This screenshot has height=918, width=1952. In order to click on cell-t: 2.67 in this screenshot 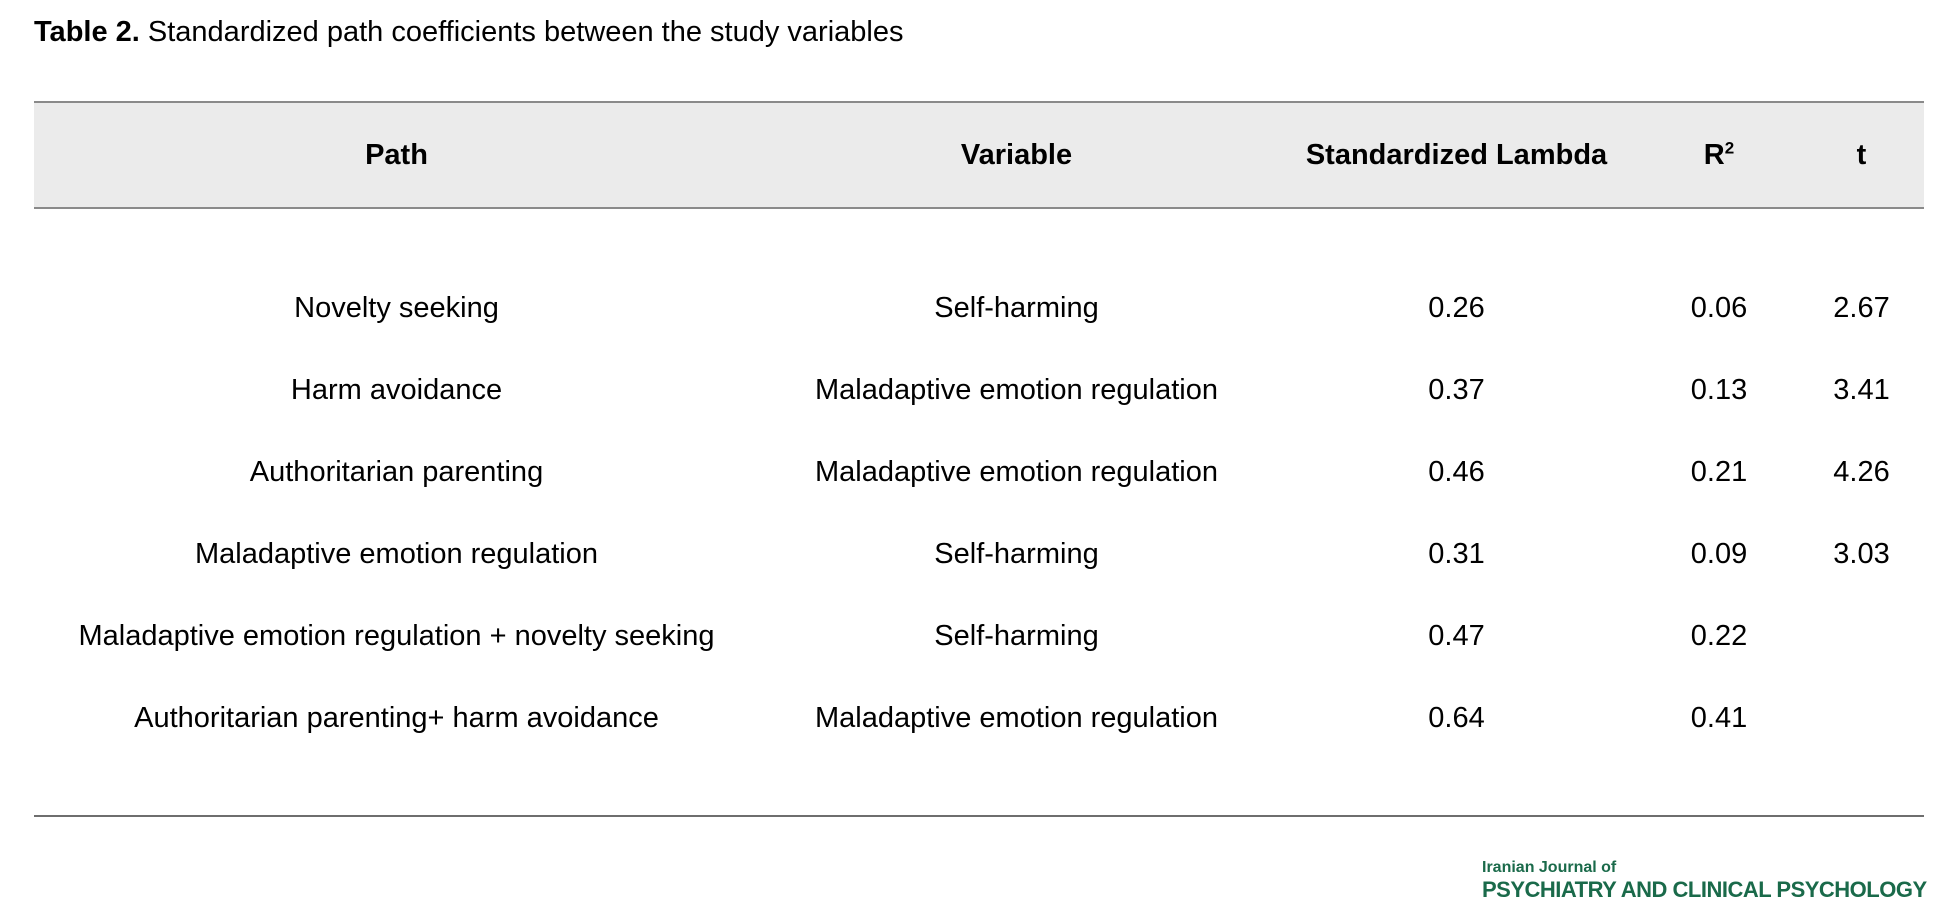, I will do `click(1861, 307)`.